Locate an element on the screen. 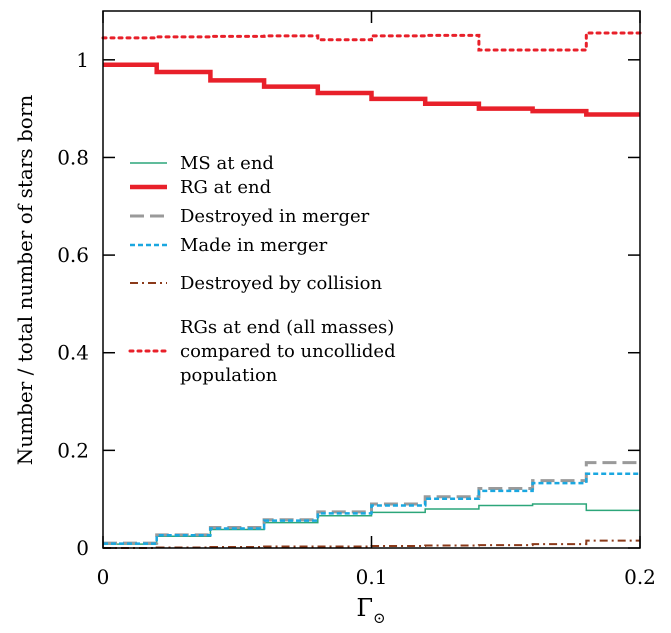 Image resolution: width=671 pixels, height=633 pixels. y-axis-label: Number / total number of stars born is located at coordinates (25, 280).